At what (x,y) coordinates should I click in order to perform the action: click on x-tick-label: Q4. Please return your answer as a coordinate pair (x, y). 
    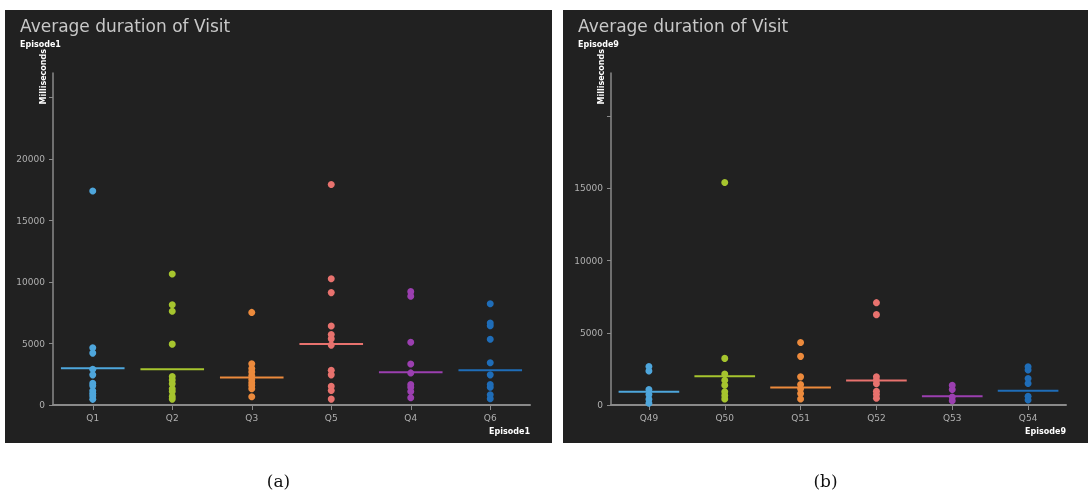
    Looking at the image, I should click on (411, 417).